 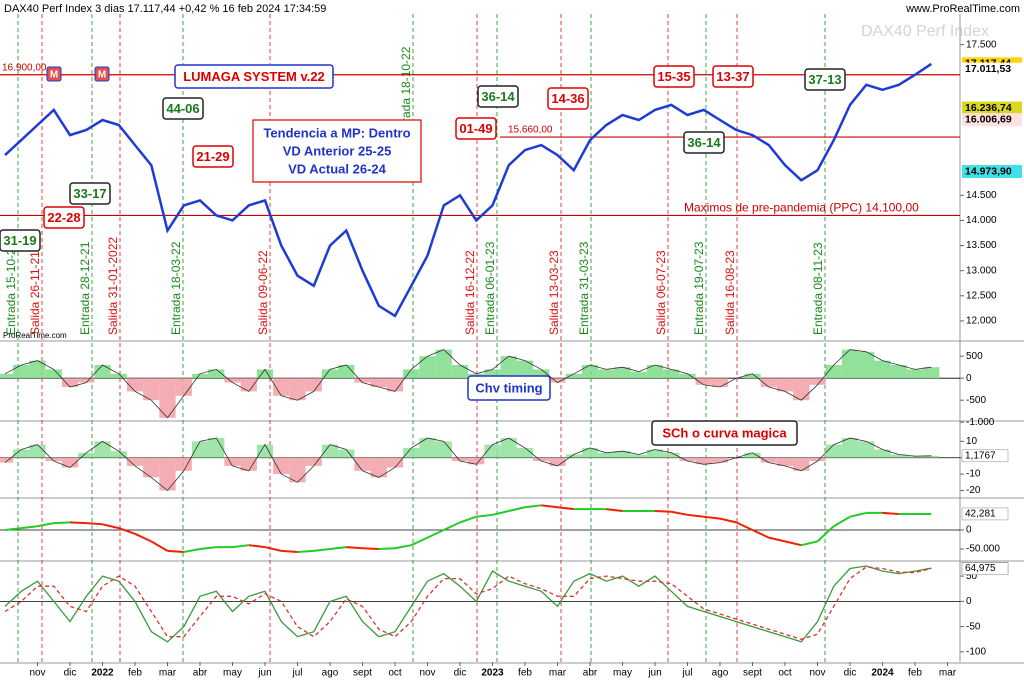 What do you see at coordinates (980, 568) in the screenshot?
I see `value-label: 64,975` at bounding box center [980, 568].